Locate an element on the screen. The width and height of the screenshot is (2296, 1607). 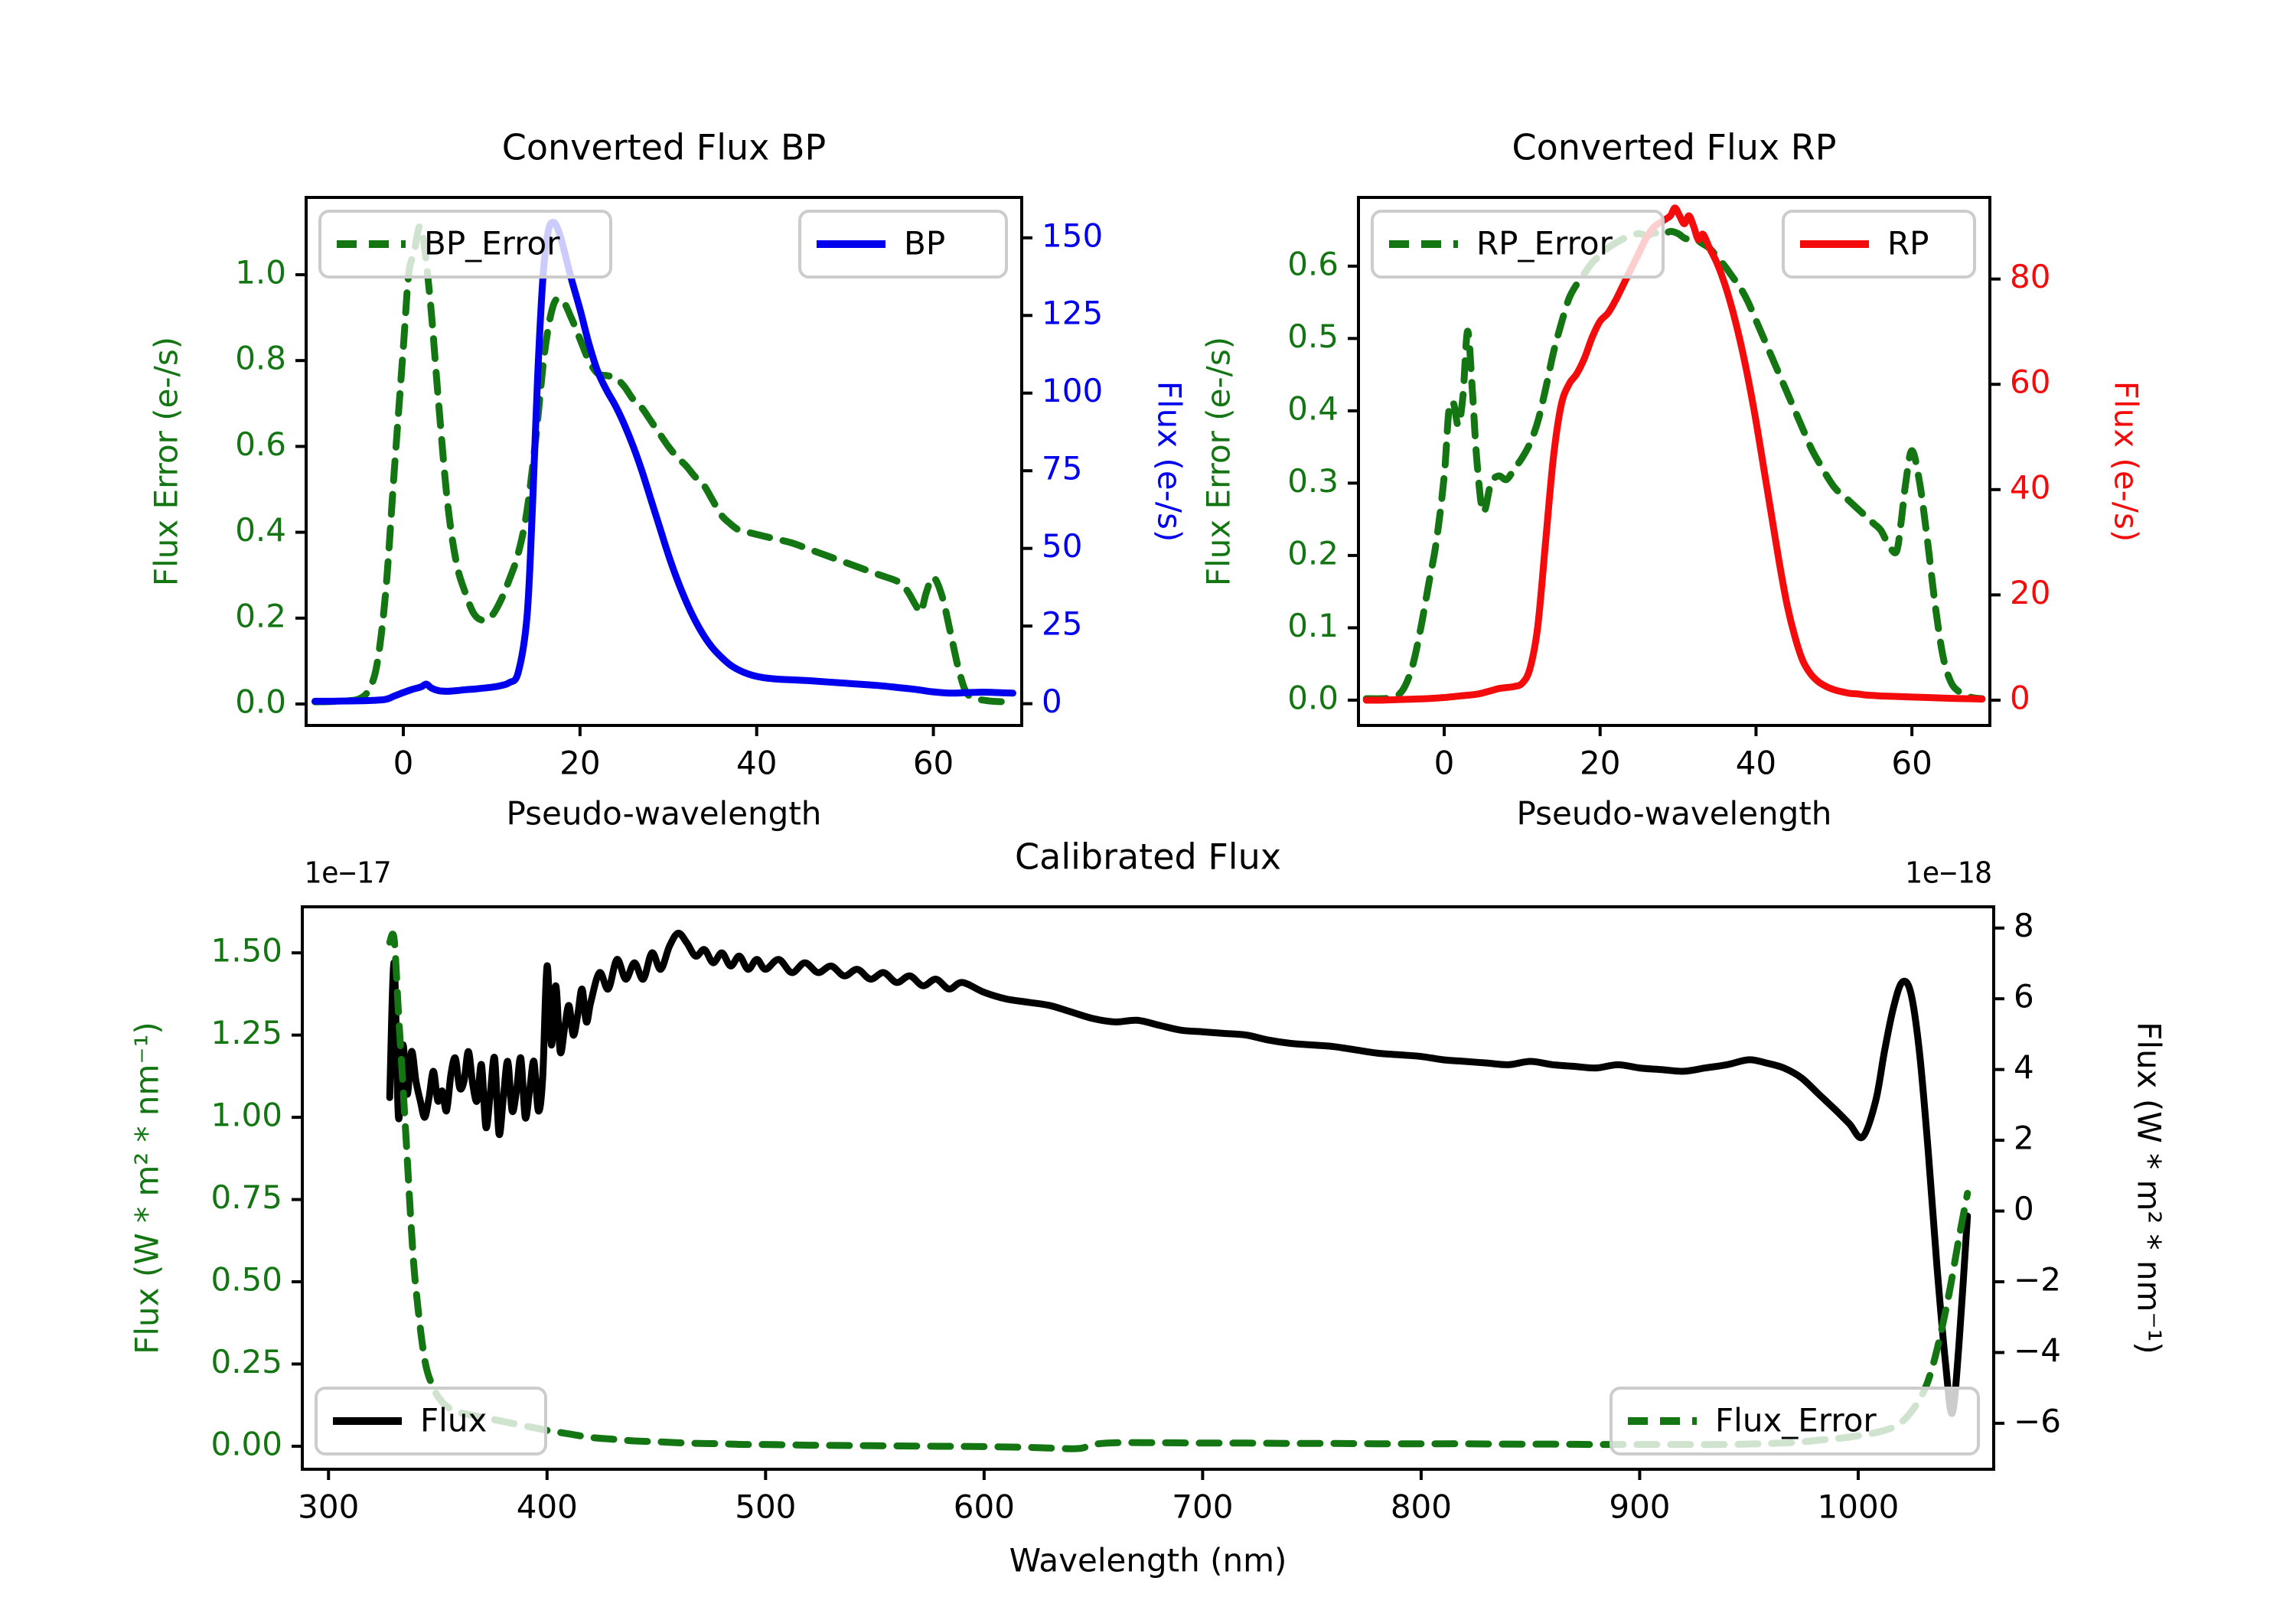
yticklabel-right-bp-3: 75 is located at coordinates (1062, 469).